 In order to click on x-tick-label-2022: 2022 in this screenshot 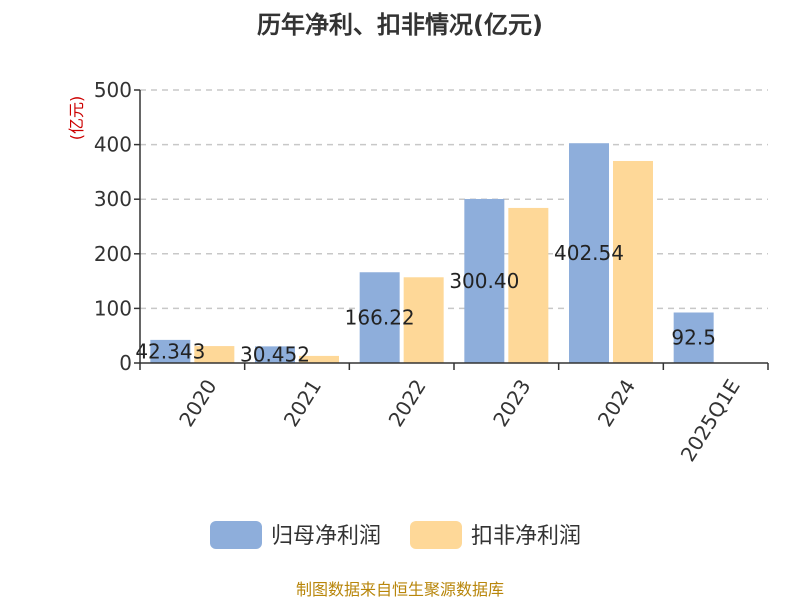, I will do `click(406, 403)`.